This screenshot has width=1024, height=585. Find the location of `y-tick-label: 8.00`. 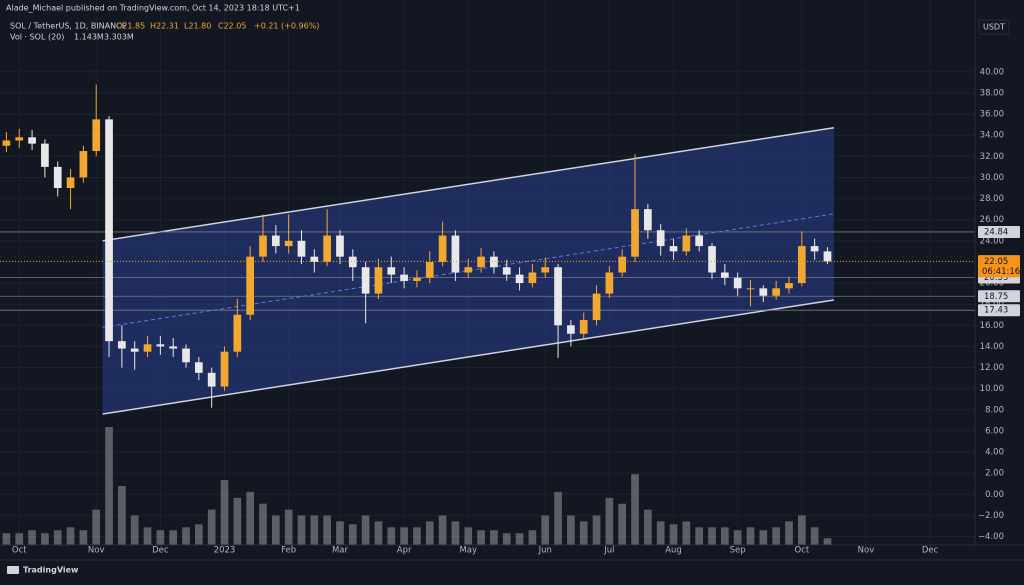

y-tick-label: 8.00 is located at coordinates (994, 410).